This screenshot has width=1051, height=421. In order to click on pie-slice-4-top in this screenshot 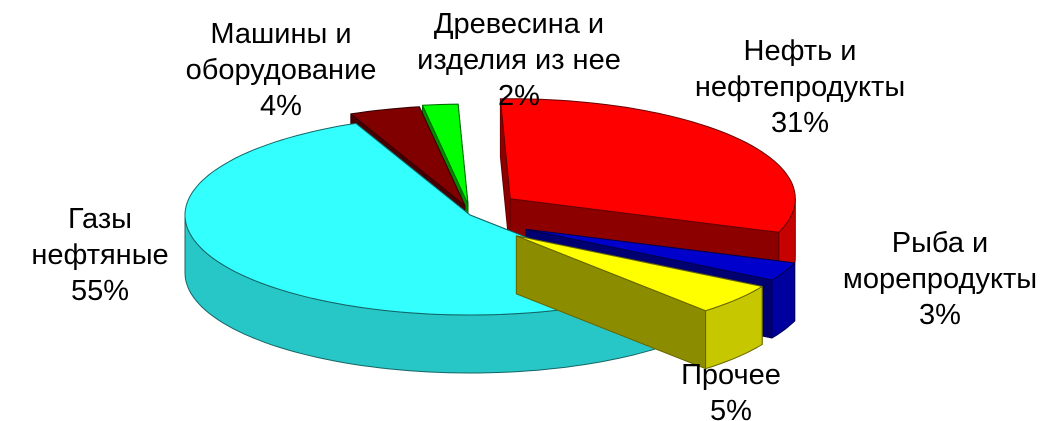, I will do `click(408, 156)`.